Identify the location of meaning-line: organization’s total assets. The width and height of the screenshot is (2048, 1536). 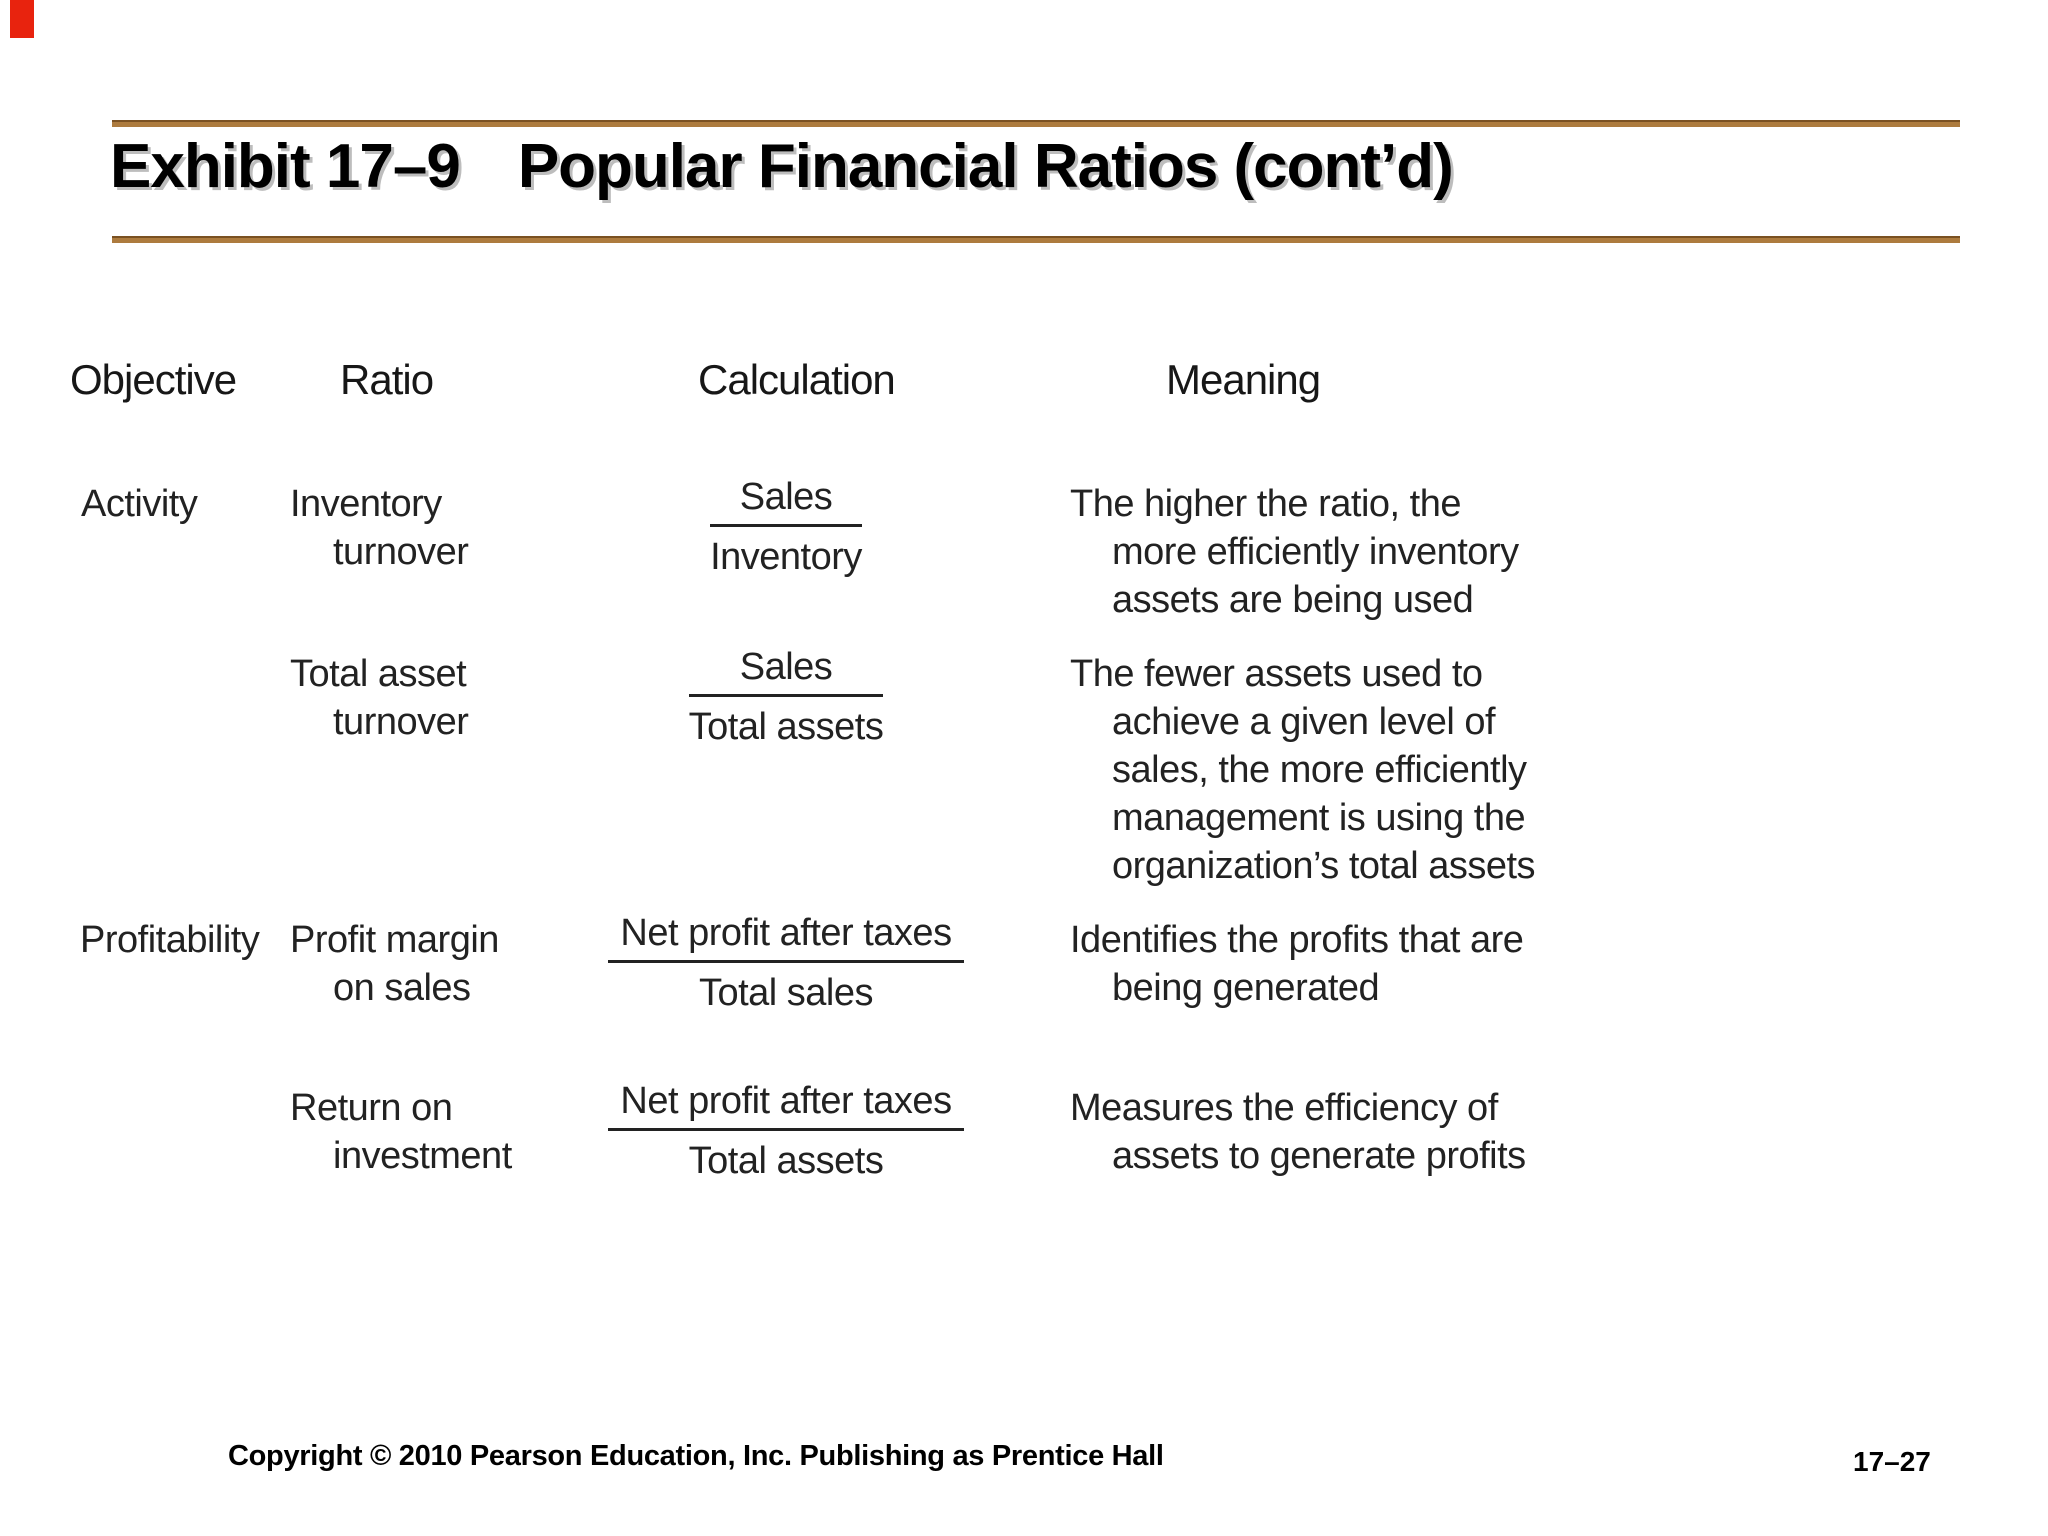
(1324, 866).